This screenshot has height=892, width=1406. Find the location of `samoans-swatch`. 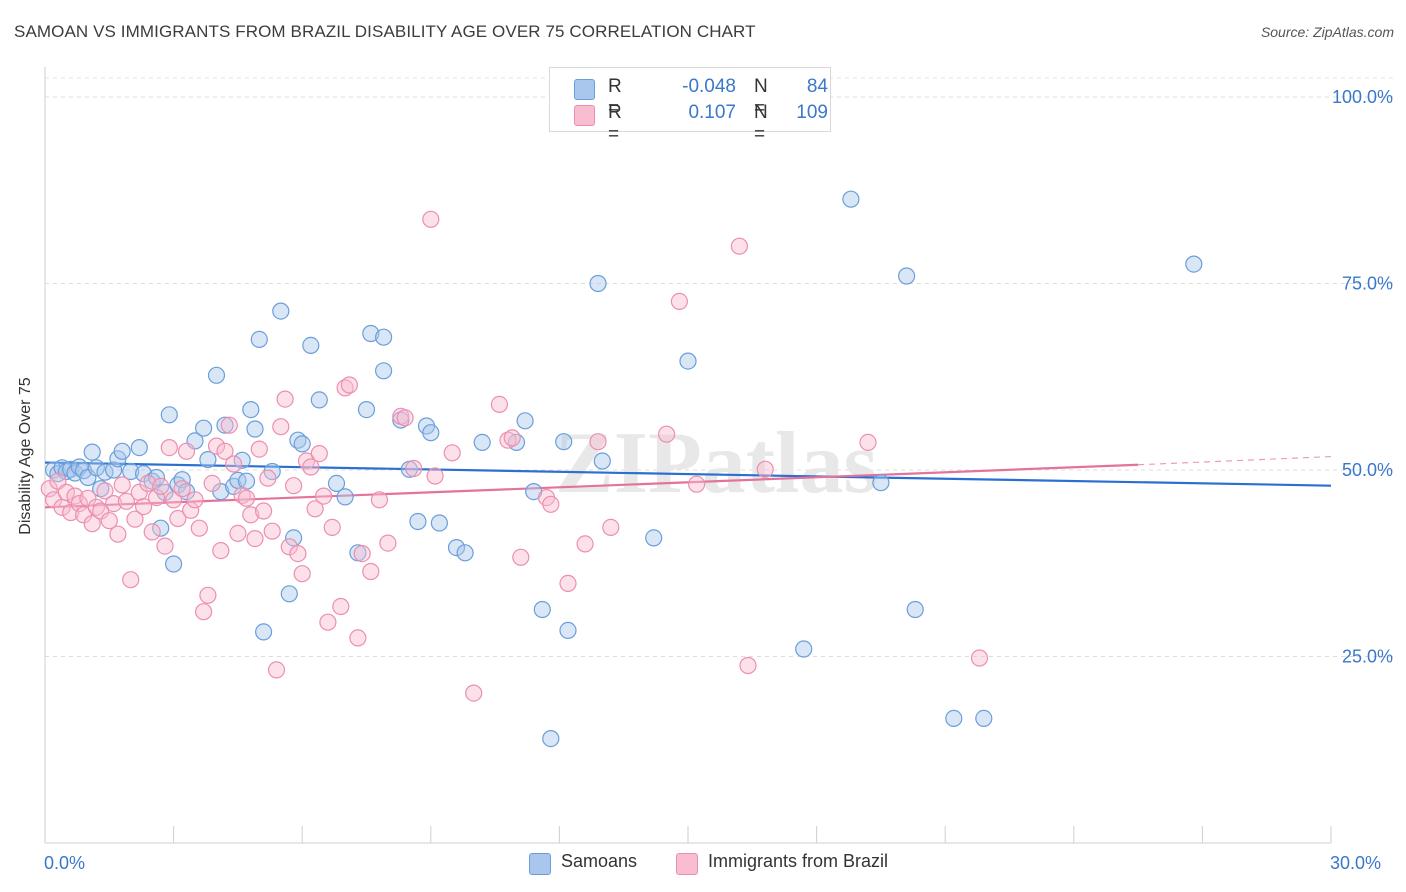

samoans-swatch is located at coordinates (584, 89).